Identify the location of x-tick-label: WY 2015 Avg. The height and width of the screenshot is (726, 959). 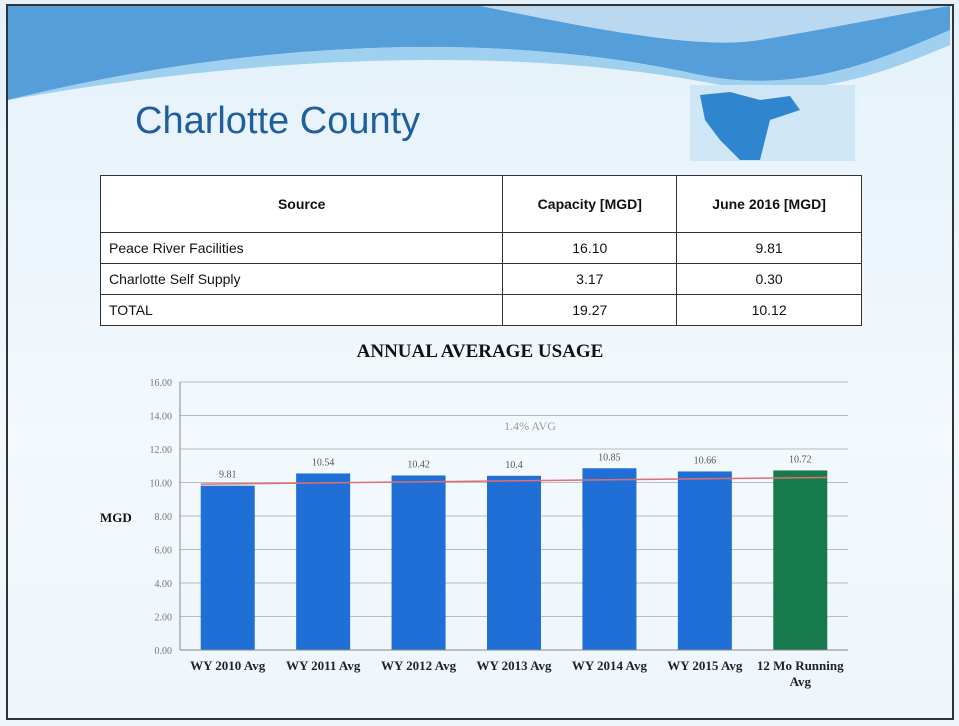
(705, 665).